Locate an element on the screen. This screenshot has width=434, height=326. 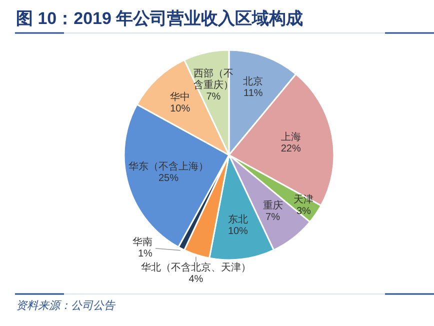
slice-label: 华东（不含上海） is located at coordinates (168, 166).